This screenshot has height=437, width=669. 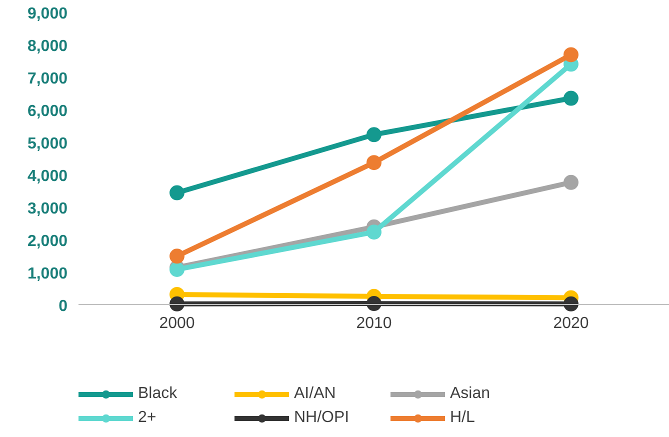 I want to click on legend-label: AI/AN, so click(x=315, y=394).